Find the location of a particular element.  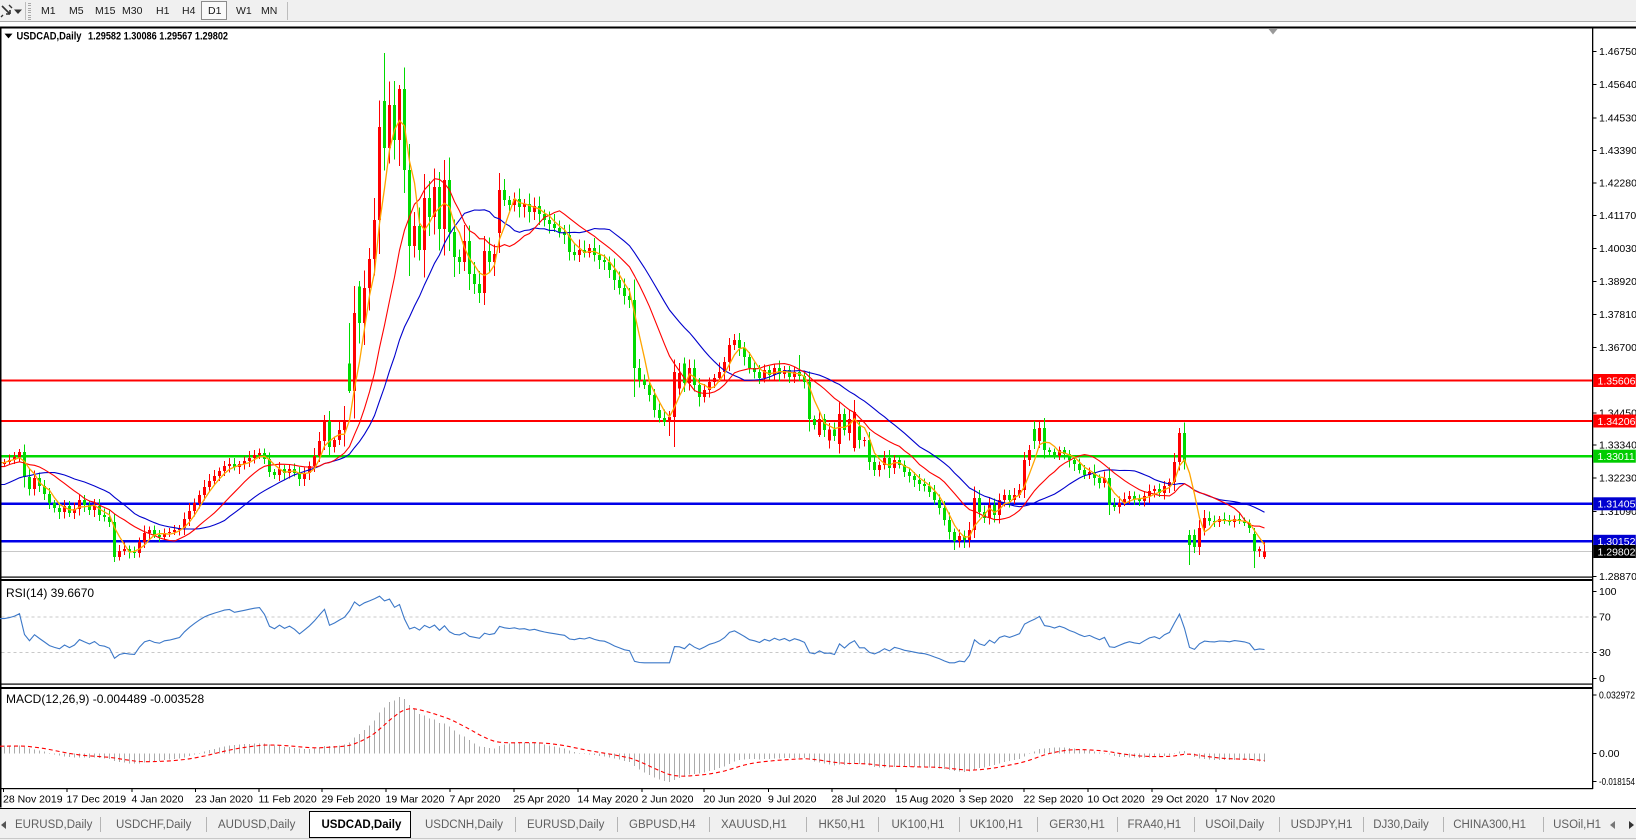

svg-text: 11 Feb 2020 is located at coordinates (288, 800).